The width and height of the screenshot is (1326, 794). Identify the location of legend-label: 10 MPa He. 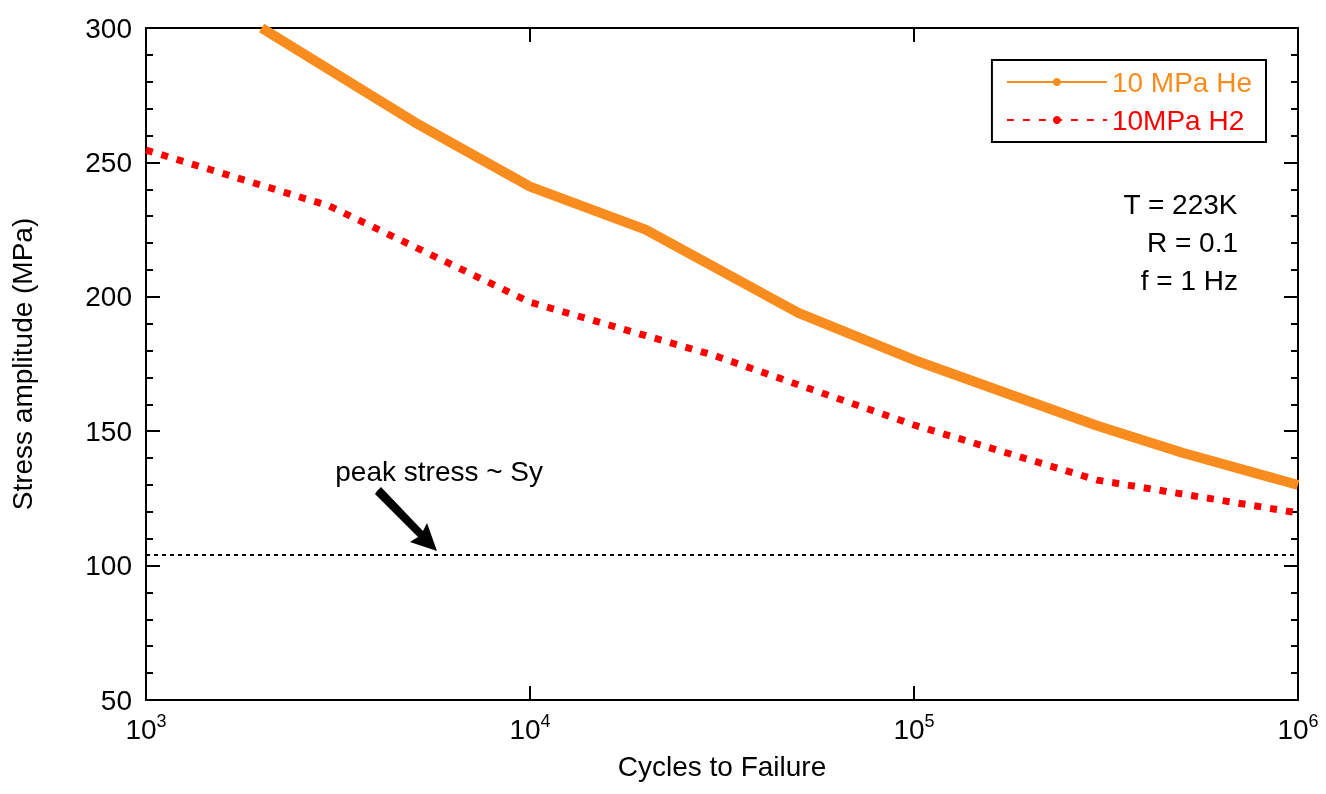
(1182, 82).